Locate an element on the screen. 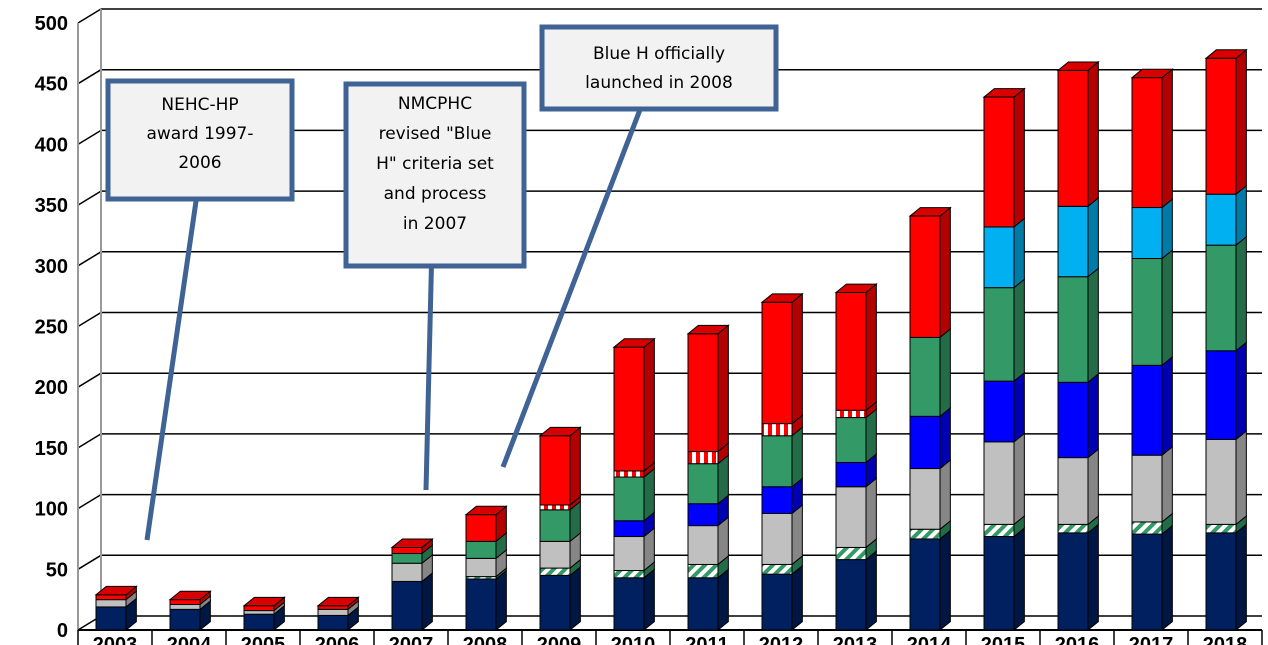 This screenshot has height=645, width=1268. x-tick-label: 2006 is located at coordinates (337, 639).